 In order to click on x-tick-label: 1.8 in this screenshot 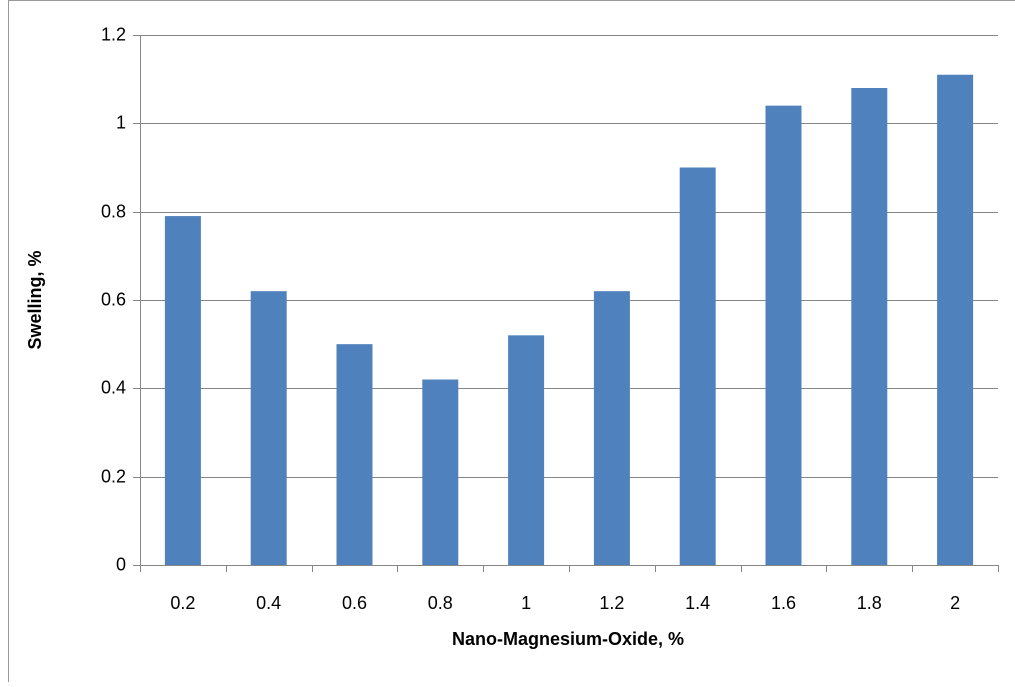, I will do `click(869, 603)`.